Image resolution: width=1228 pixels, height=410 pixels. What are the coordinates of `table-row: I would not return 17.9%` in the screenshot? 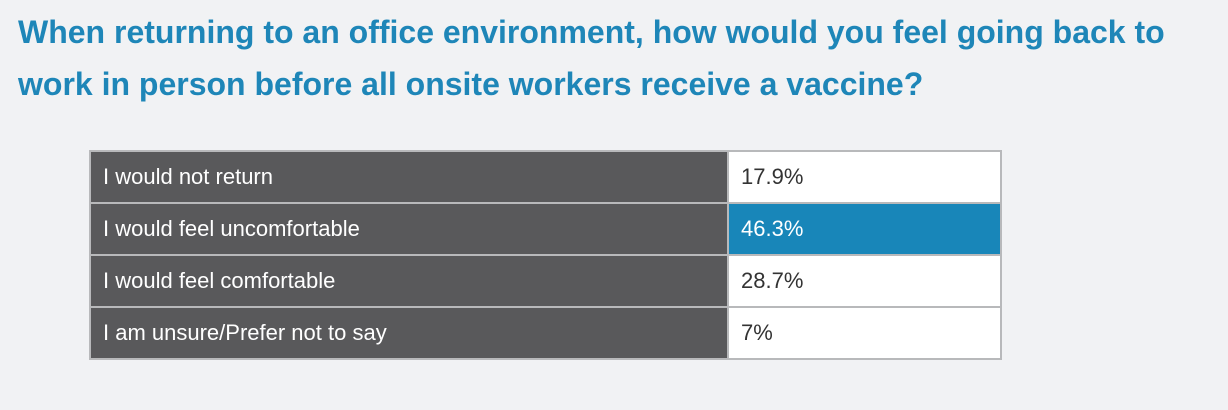 It's located at (545, 177).